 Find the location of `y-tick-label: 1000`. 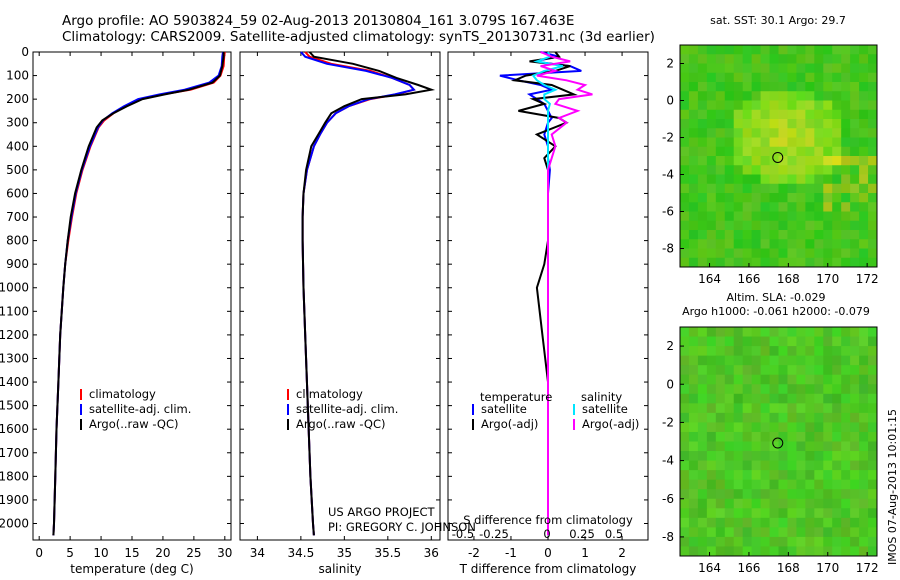

y-tick-label: 1000 is located at coordinates (14, 288).